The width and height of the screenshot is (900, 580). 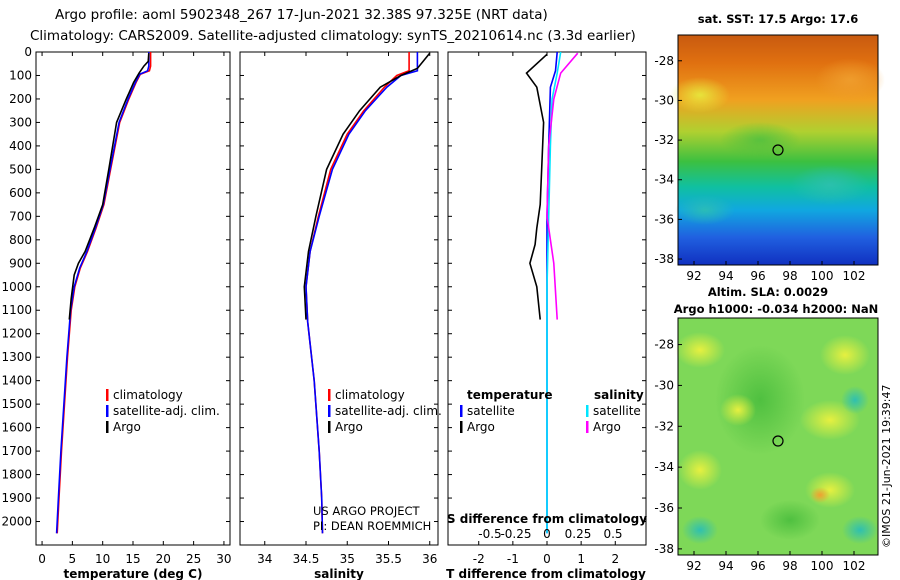 I want to click on s-diff-tick-label: 0, so click(x=547, y=534).